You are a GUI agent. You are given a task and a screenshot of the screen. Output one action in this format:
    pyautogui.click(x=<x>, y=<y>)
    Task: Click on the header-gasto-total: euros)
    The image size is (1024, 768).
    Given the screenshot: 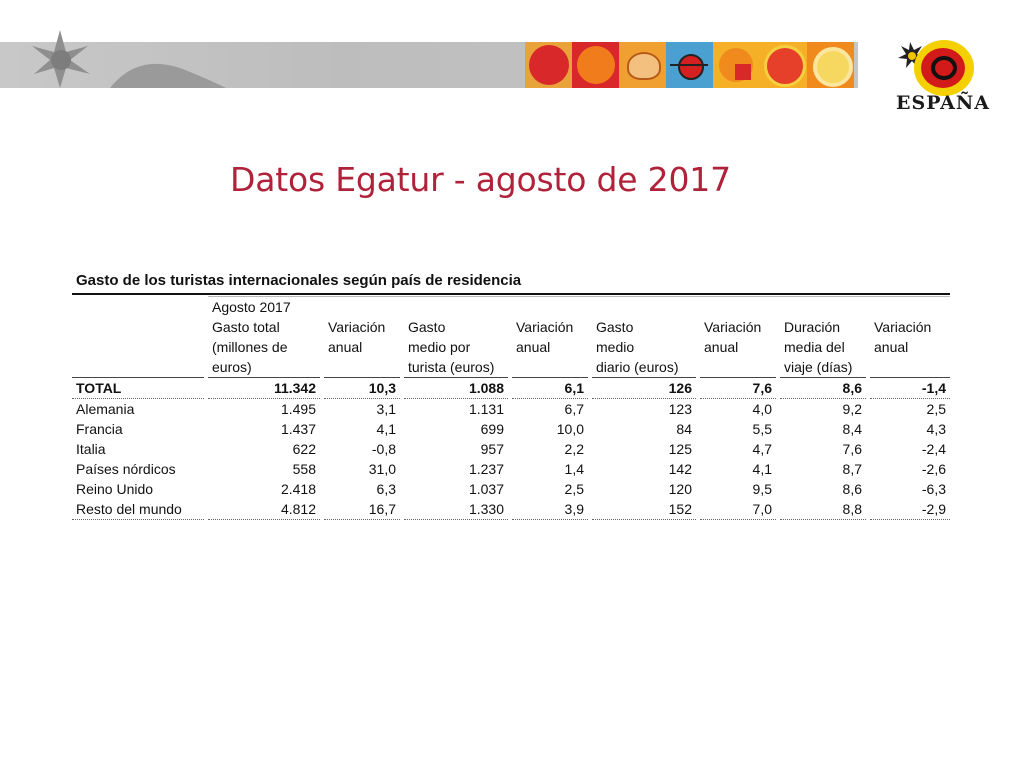 What is the action you would take?
    pyautogui.click(x=264, y=367)
    